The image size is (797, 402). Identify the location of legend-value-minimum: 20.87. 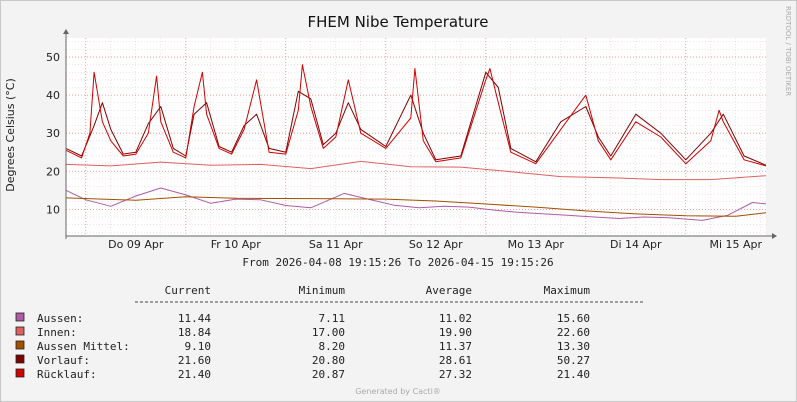
(328, 374).